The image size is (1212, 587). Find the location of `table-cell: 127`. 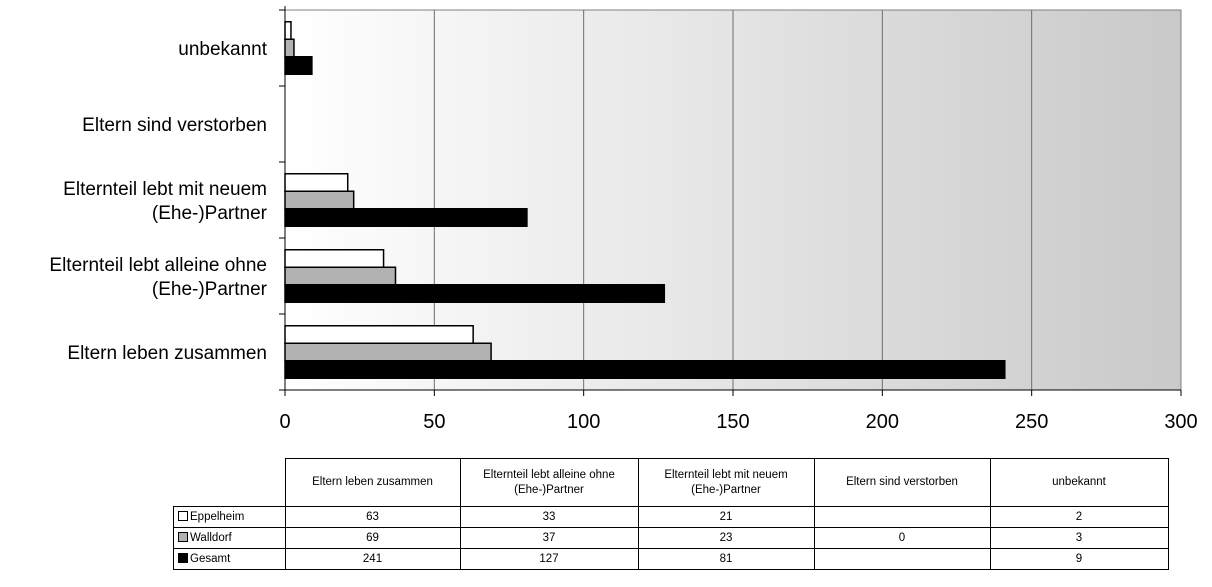

table-cell: 127 is located at coordinates (549, 559).